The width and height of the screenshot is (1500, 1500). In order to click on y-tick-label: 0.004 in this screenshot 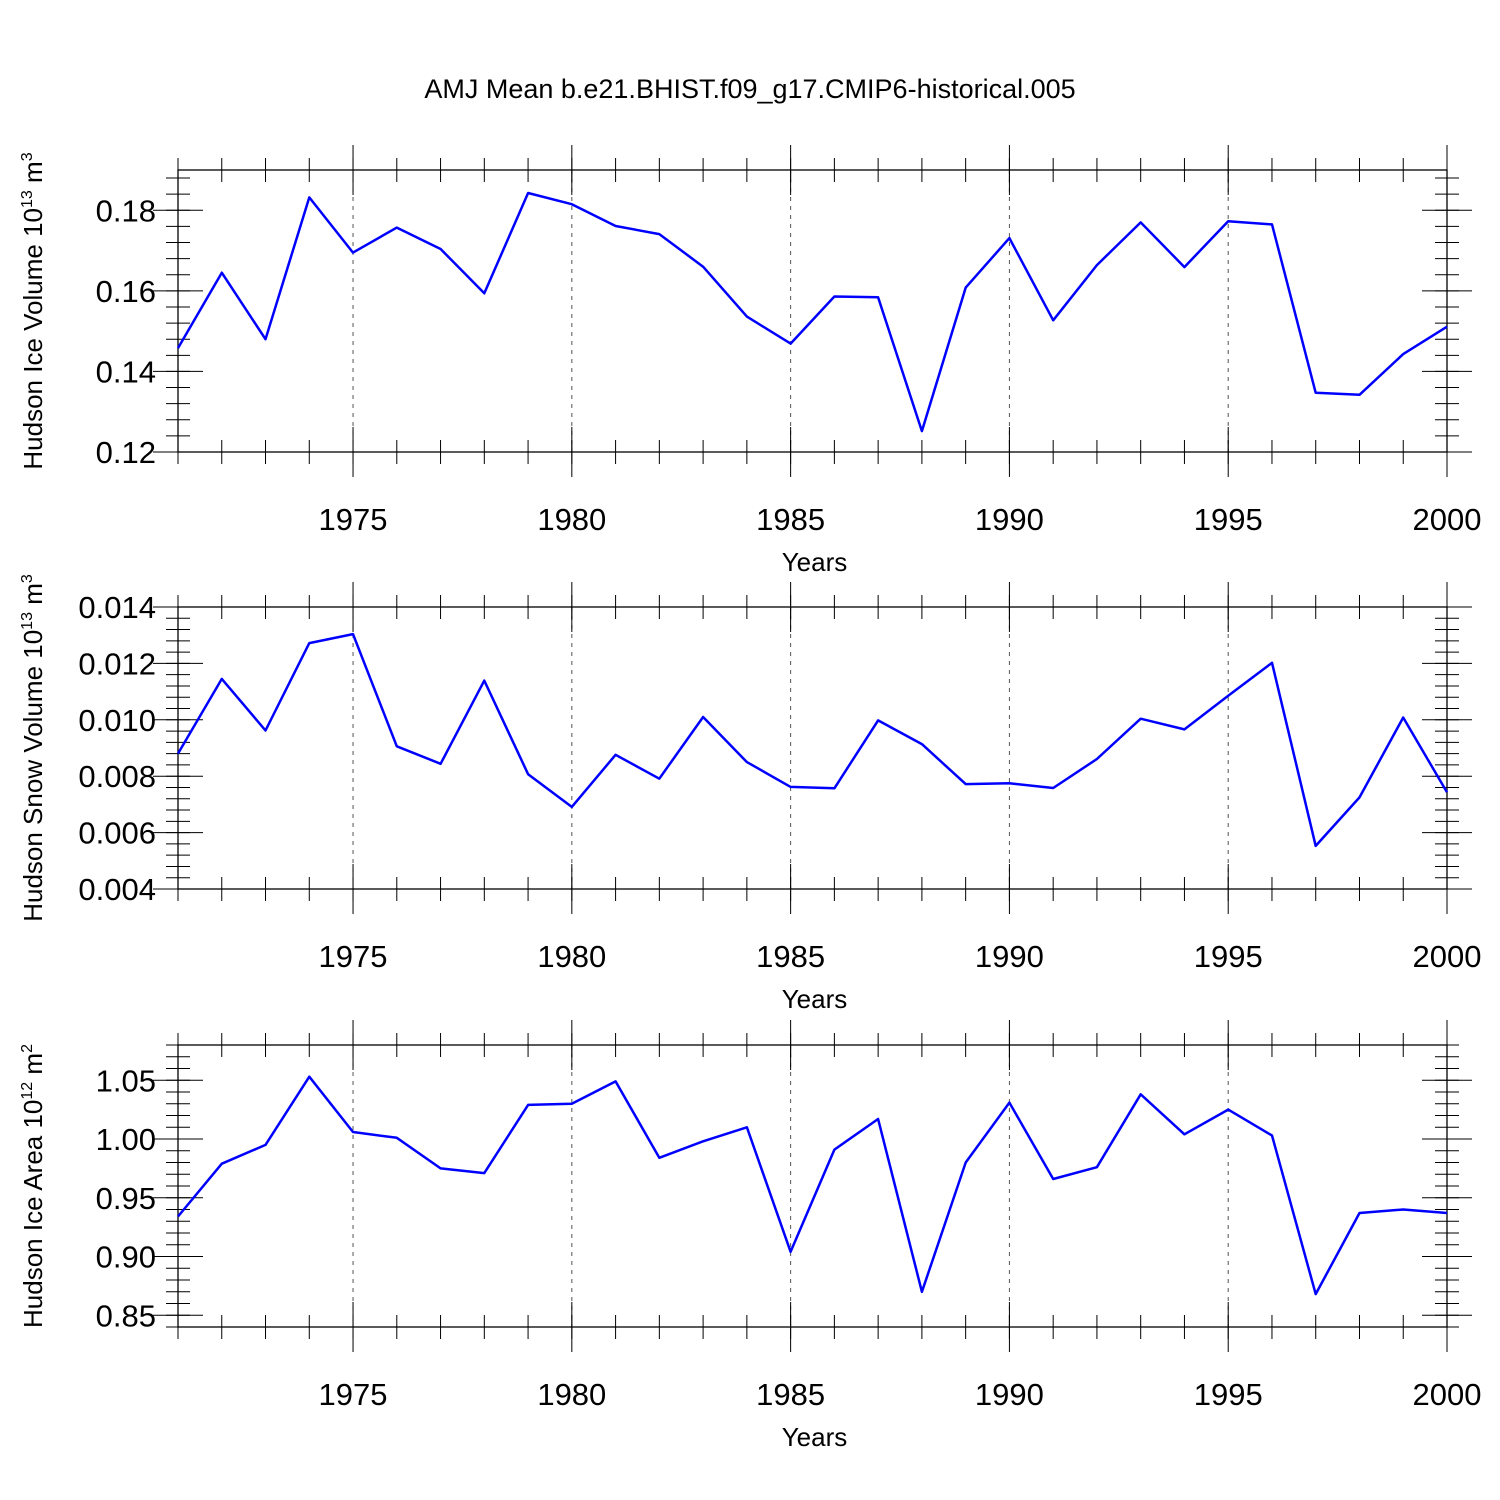, I will do `click(117, 889)`.